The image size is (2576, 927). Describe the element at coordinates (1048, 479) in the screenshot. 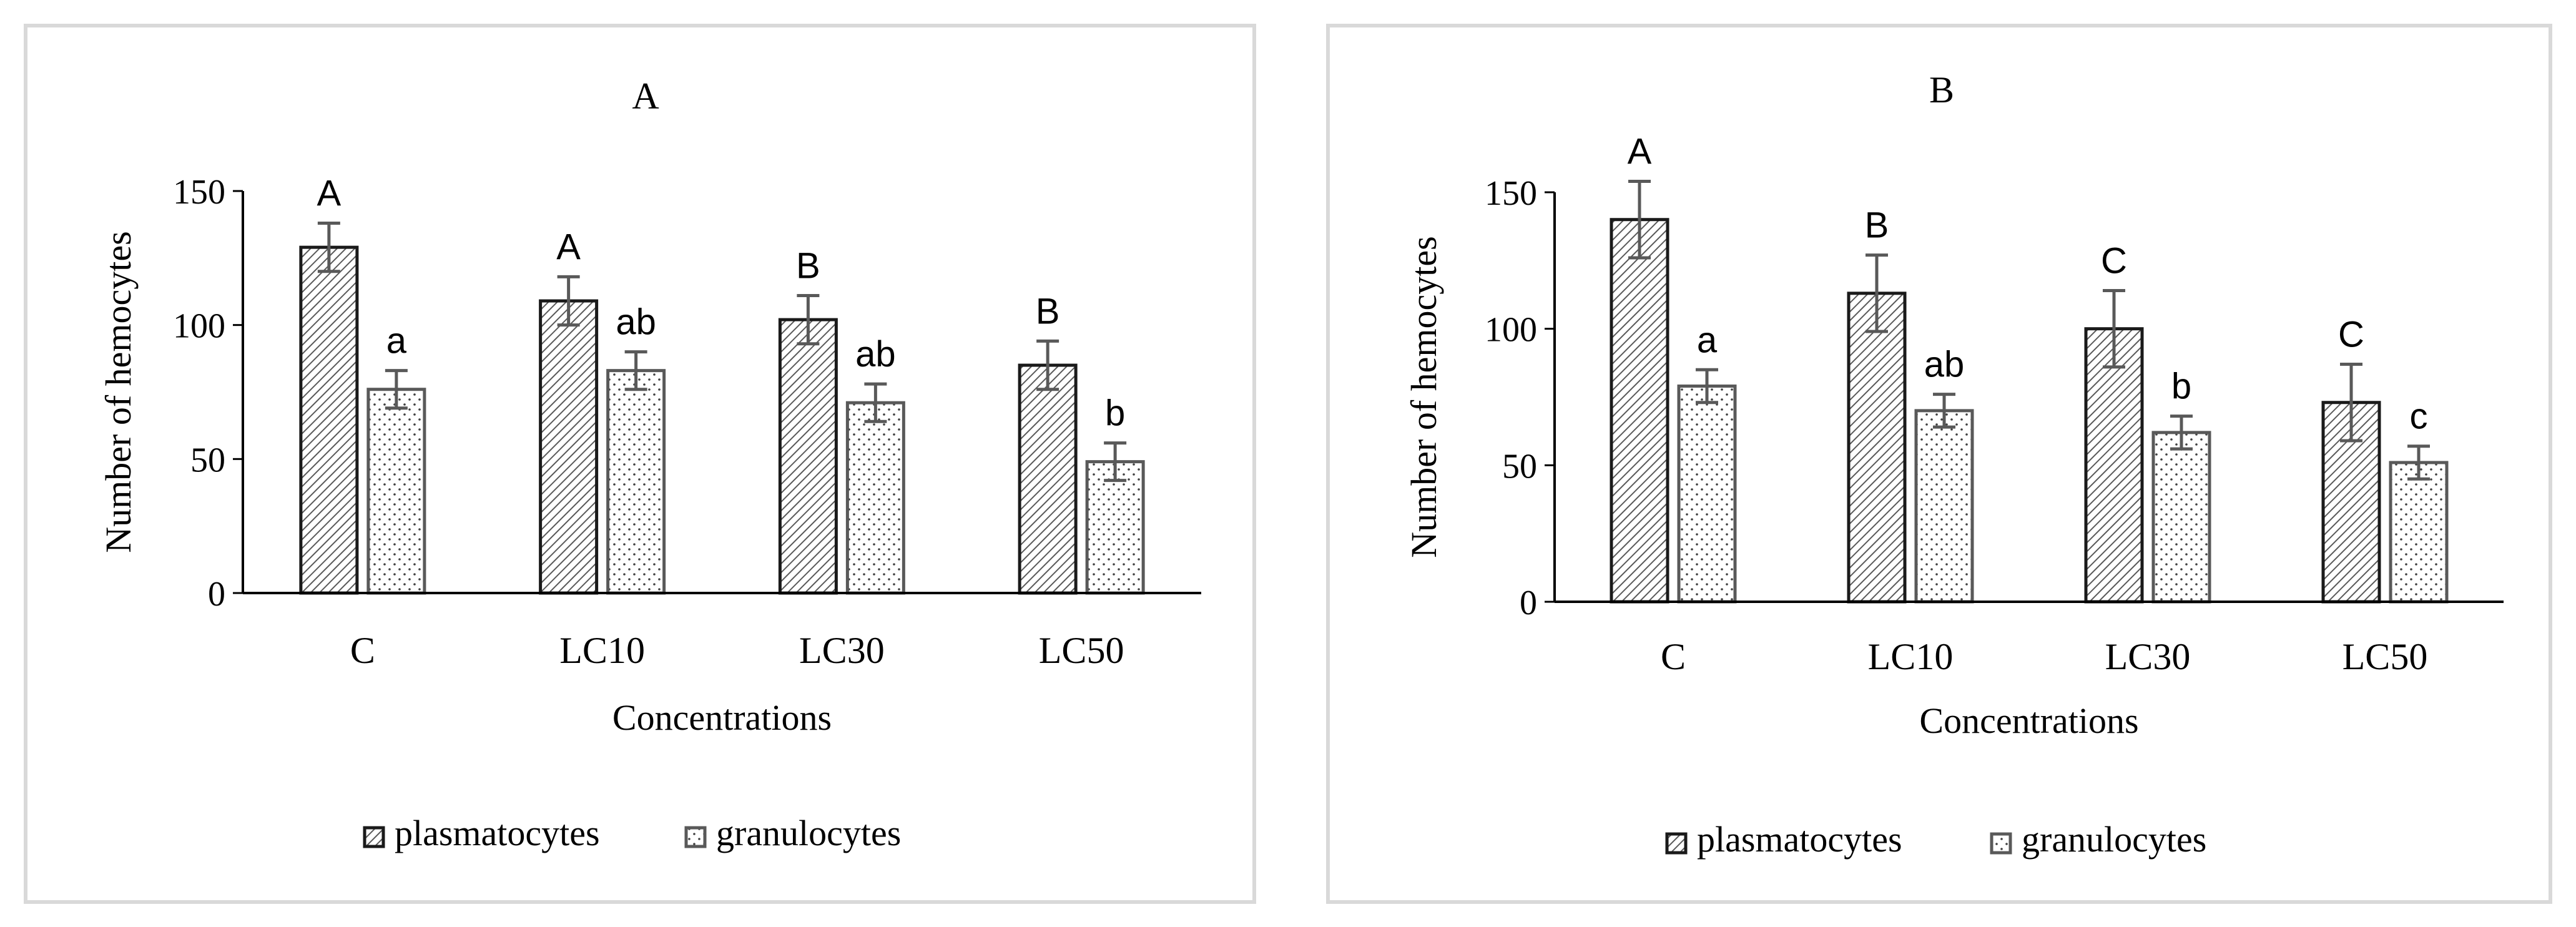

I see `bar-plasmatocytes-LC50` at that location.